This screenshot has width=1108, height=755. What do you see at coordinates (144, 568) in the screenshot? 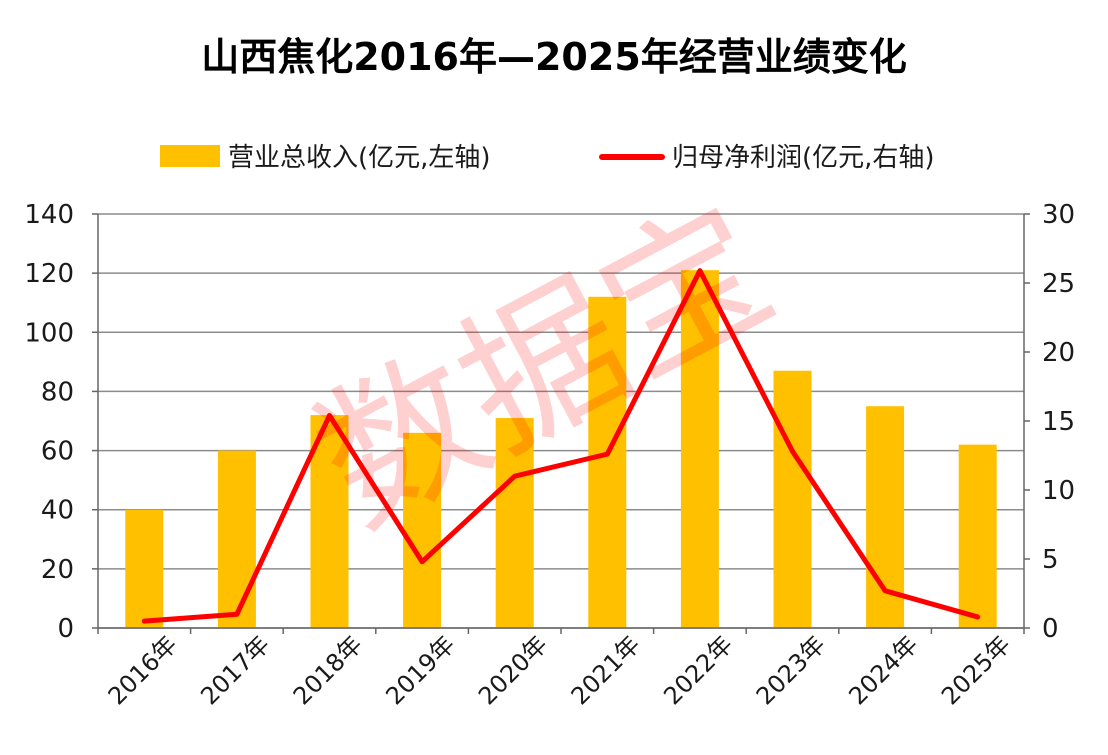
I see `revenue-bar-2016年` at bounding box center [144, 568].